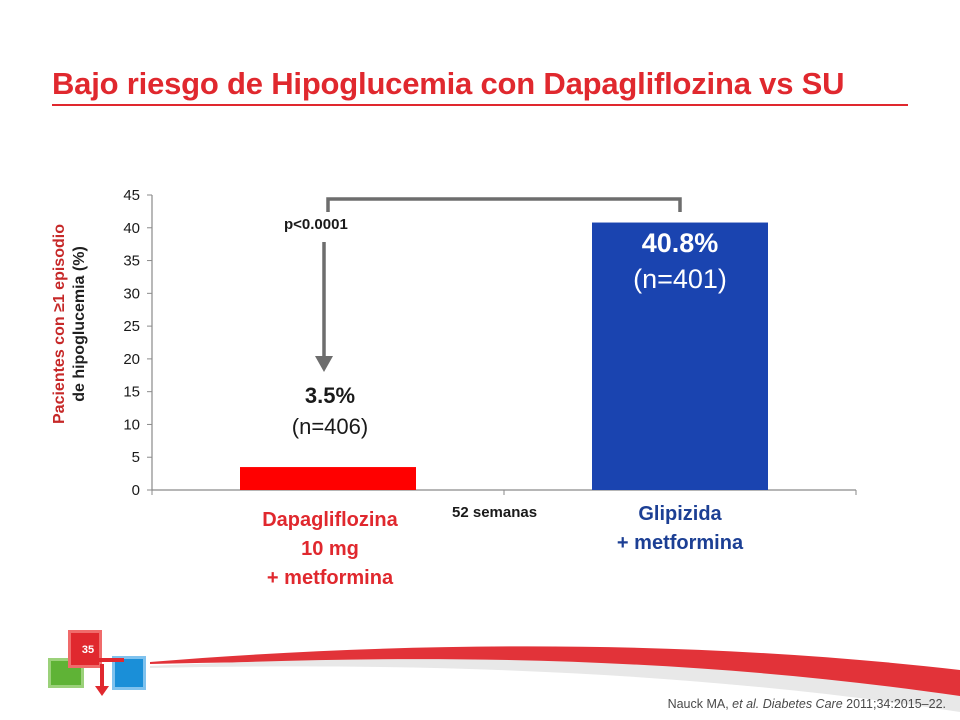 The image size is (960, 720). What do you see at coordinates (136, 490) in the screenshot?
I see `y-tick-label: 0` at bounding box center [136, 490].